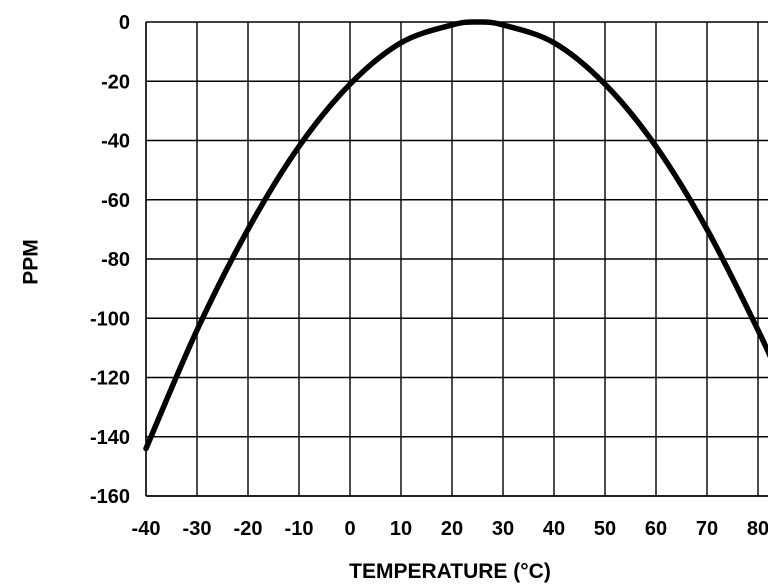 The image size is (768, 586). Describe the element at coordinates (31, 262) in the screenshot. I see `y-axis-title: PPM` at that location.